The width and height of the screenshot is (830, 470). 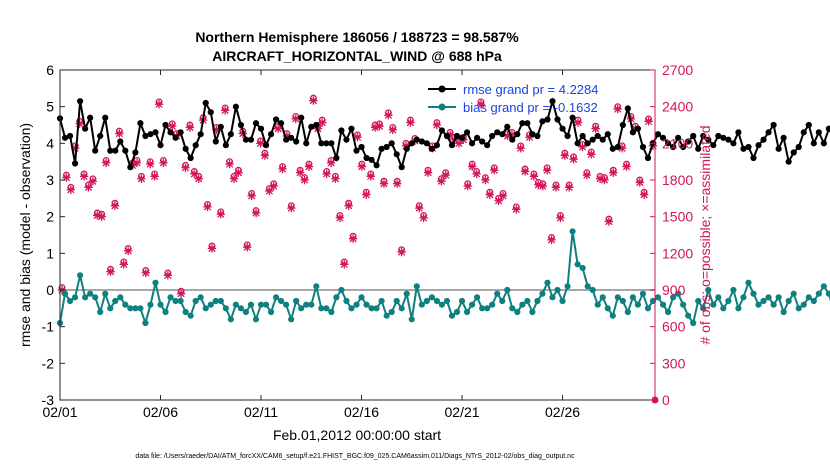 What do you see at coordinates (530, 107) in the screenshot?
I see `legend-bias-label: bias grand pr = -0.1632` at bounding box center [530, 107].